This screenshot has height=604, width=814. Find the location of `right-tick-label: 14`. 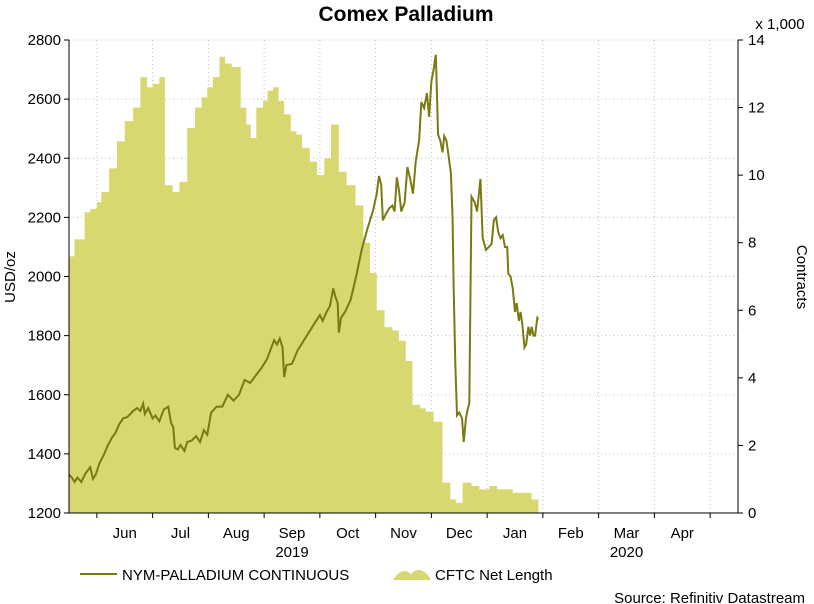

right-tick-label: 14 is located at coordinates (756, 40).